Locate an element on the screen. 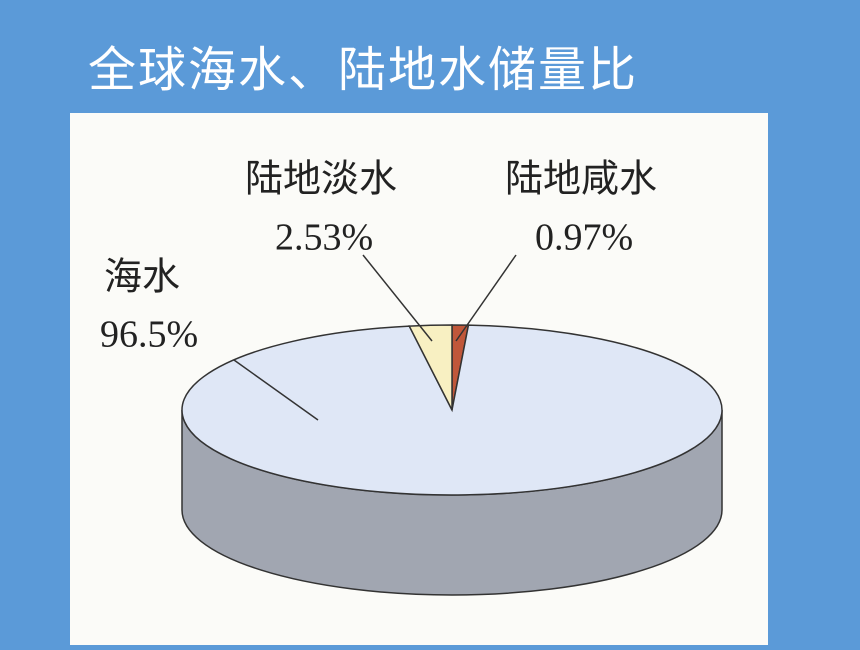 Image resolution: width=860 pixels, height=650 pixels. slice-name: 陆地淡水 is located at coordinates (321, 180).